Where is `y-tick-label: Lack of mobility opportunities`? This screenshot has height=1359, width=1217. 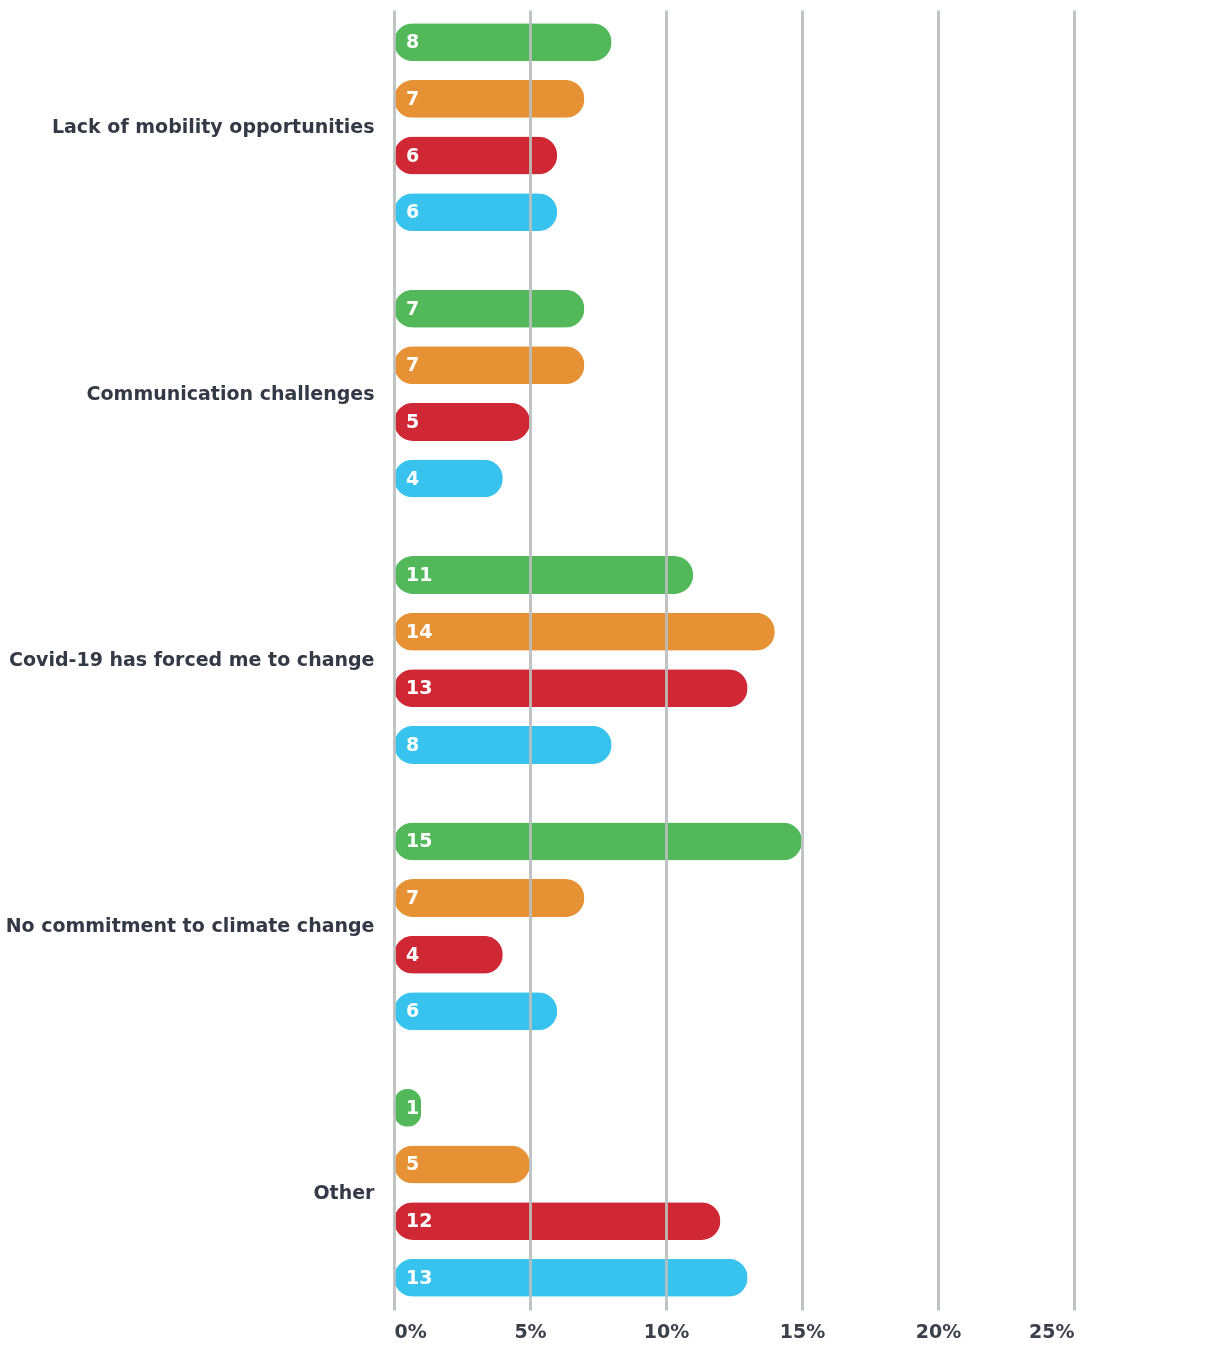
y-tick-label: Lack of mobility opportunities is located at coordinates (213, 126).